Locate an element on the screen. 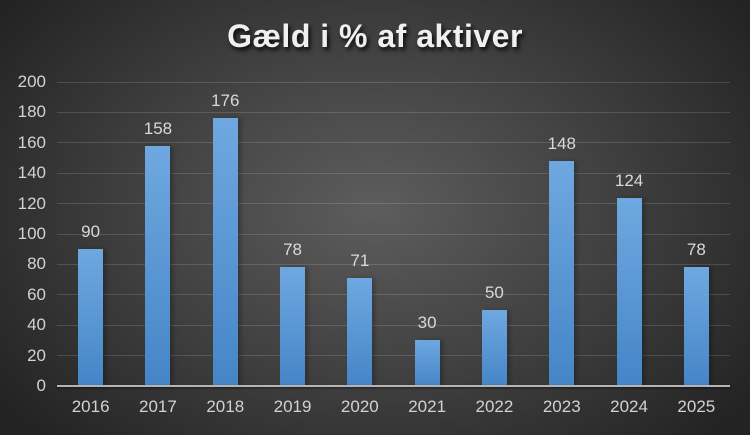  x-axis-tick-label: 2021 is located at coordinates (427, 406).